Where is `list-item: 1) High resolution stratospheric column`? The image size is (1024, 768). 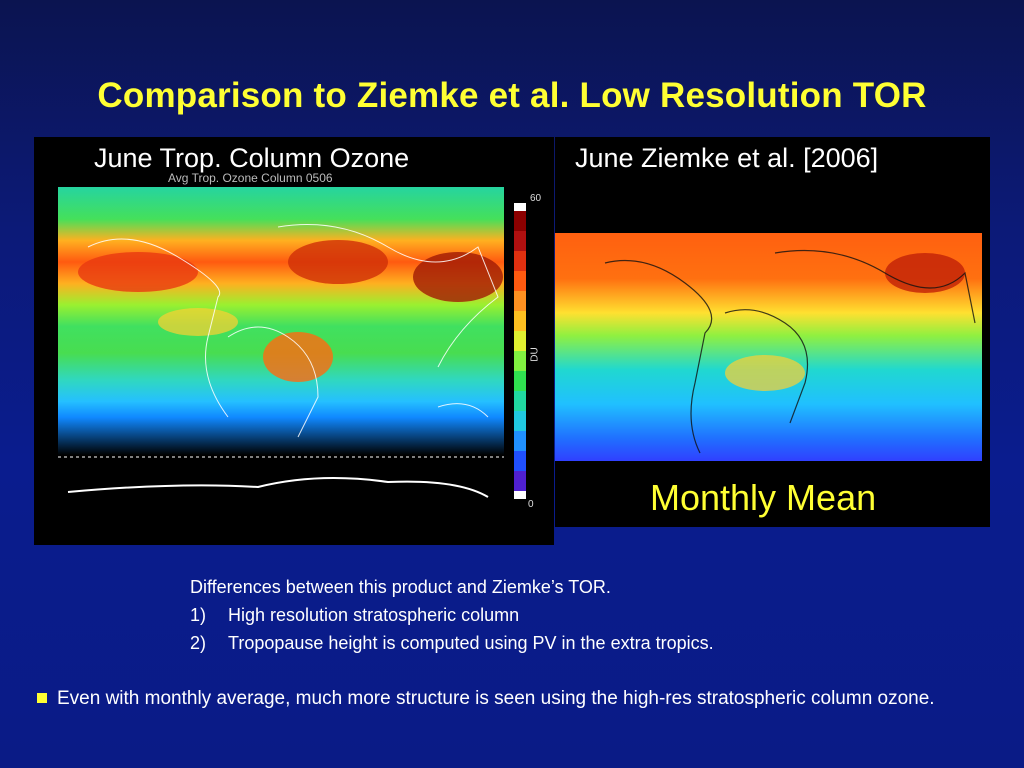 list-item: 1) High resolution stratospheric column is located at coordinates (452, 615).